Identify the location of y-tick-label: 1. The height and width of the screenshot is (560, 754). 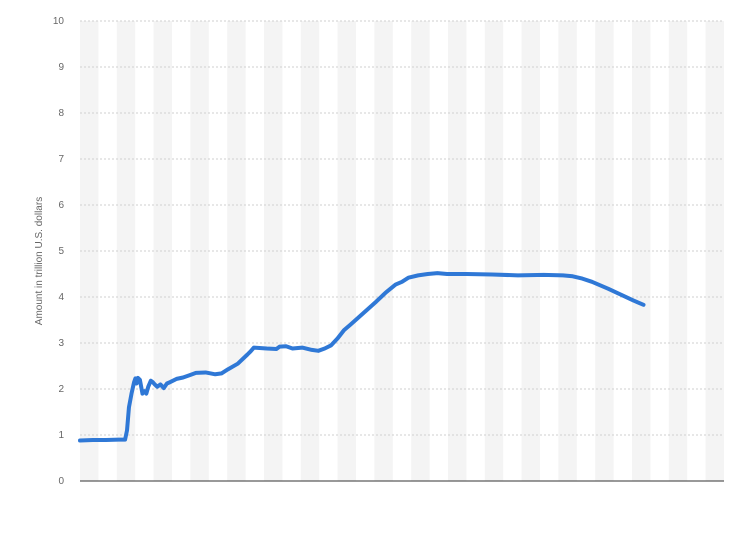
(61, 435).